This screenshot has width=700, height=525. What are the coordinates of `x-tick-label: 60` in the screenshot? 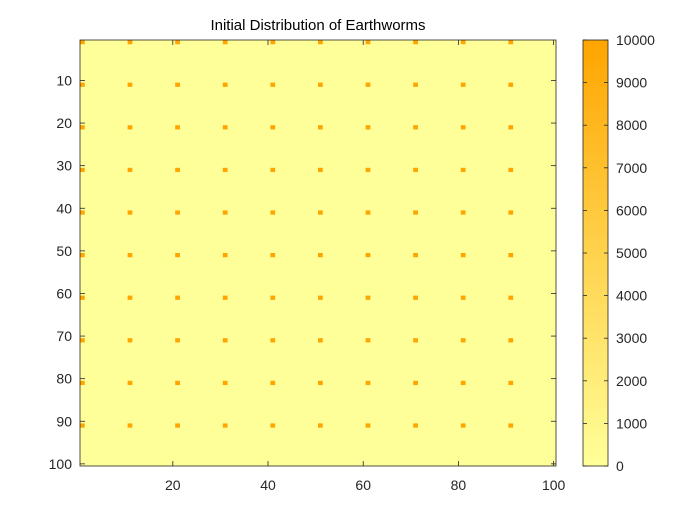 It's located at (363, 485).